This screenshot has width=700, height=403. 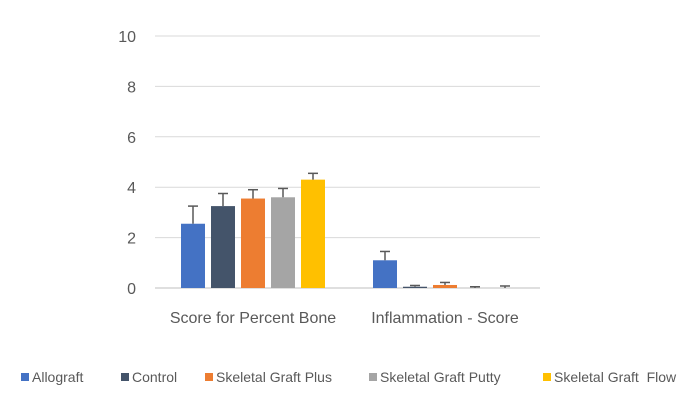 I want to click on legend-label: Skeletal Graft Plus, so click(x=274, y=377).